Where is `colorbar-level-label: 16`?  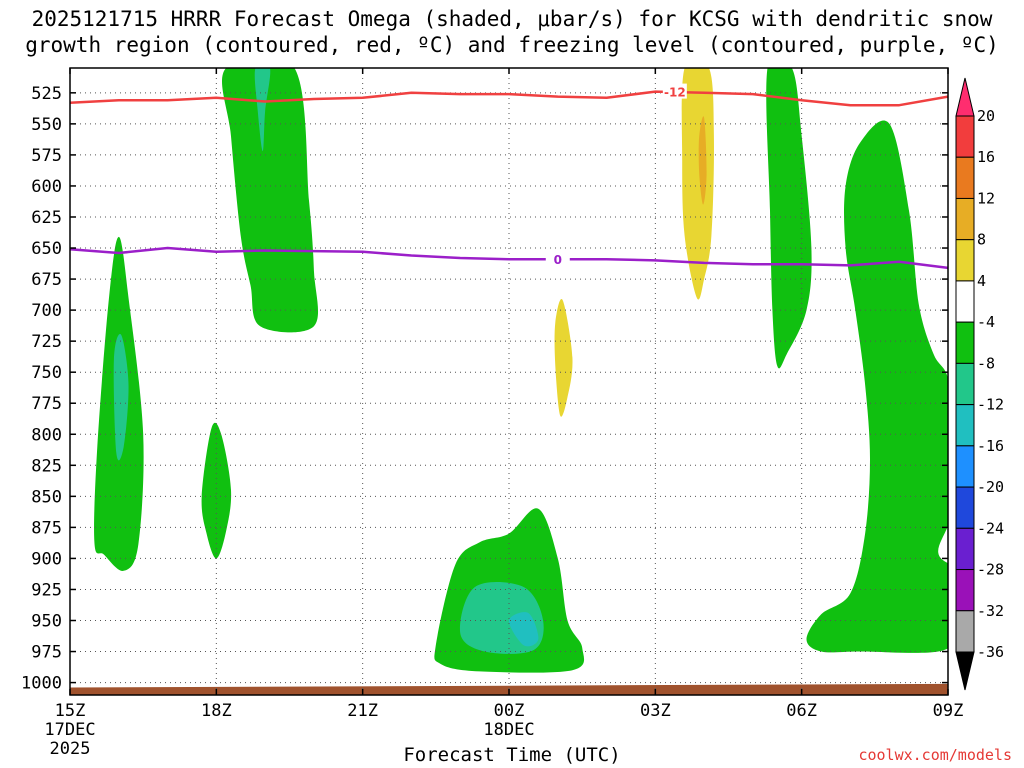 colorbar-level-label: 16 is located at coordinates (986, 157).